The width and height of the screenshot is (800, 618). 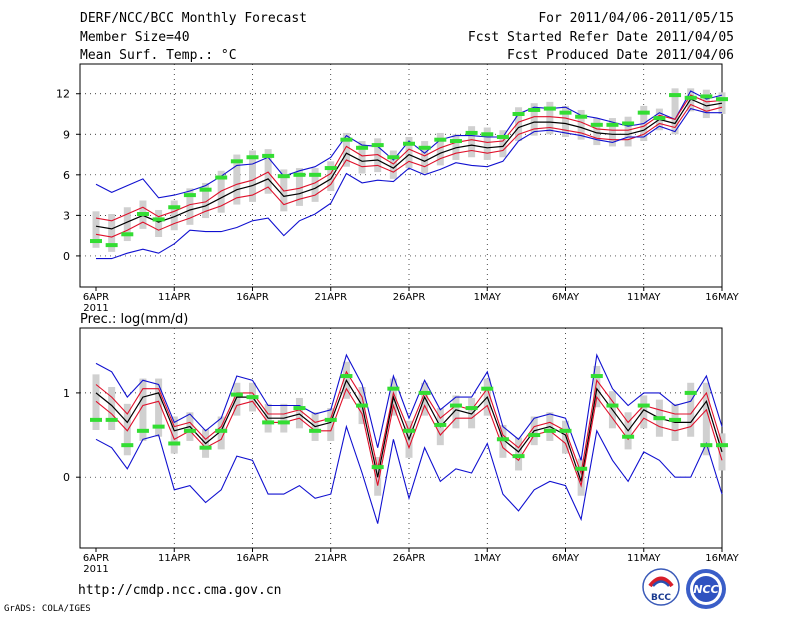 I want to click on chart-title: DERF/NCC/BCC Monthly Forecast, so click(x=193, y=18).